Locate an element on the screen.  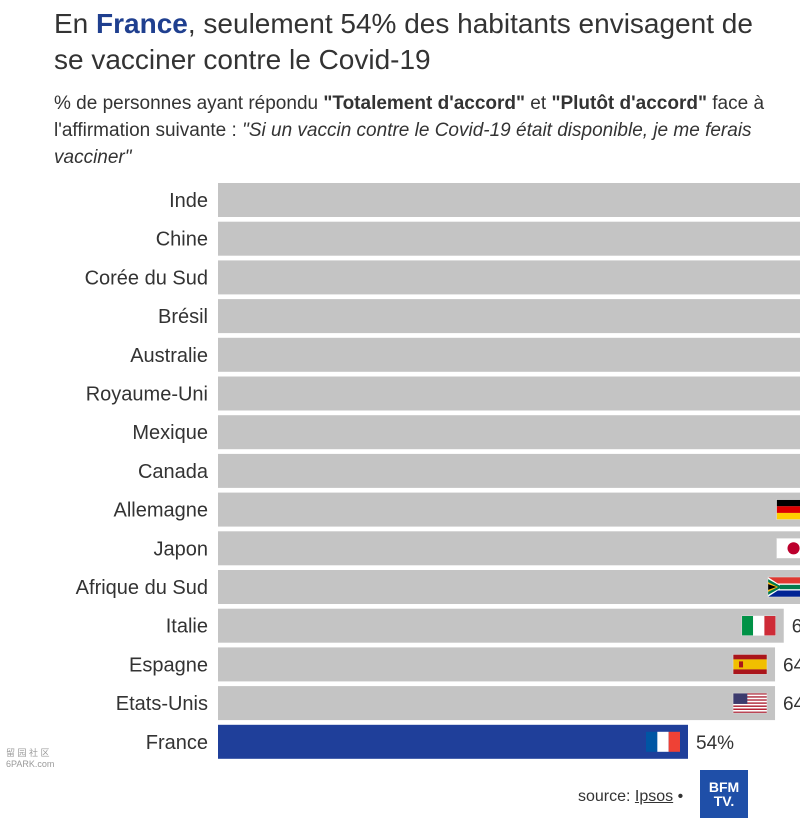
bar-canada is located at coordinates (509, 470).